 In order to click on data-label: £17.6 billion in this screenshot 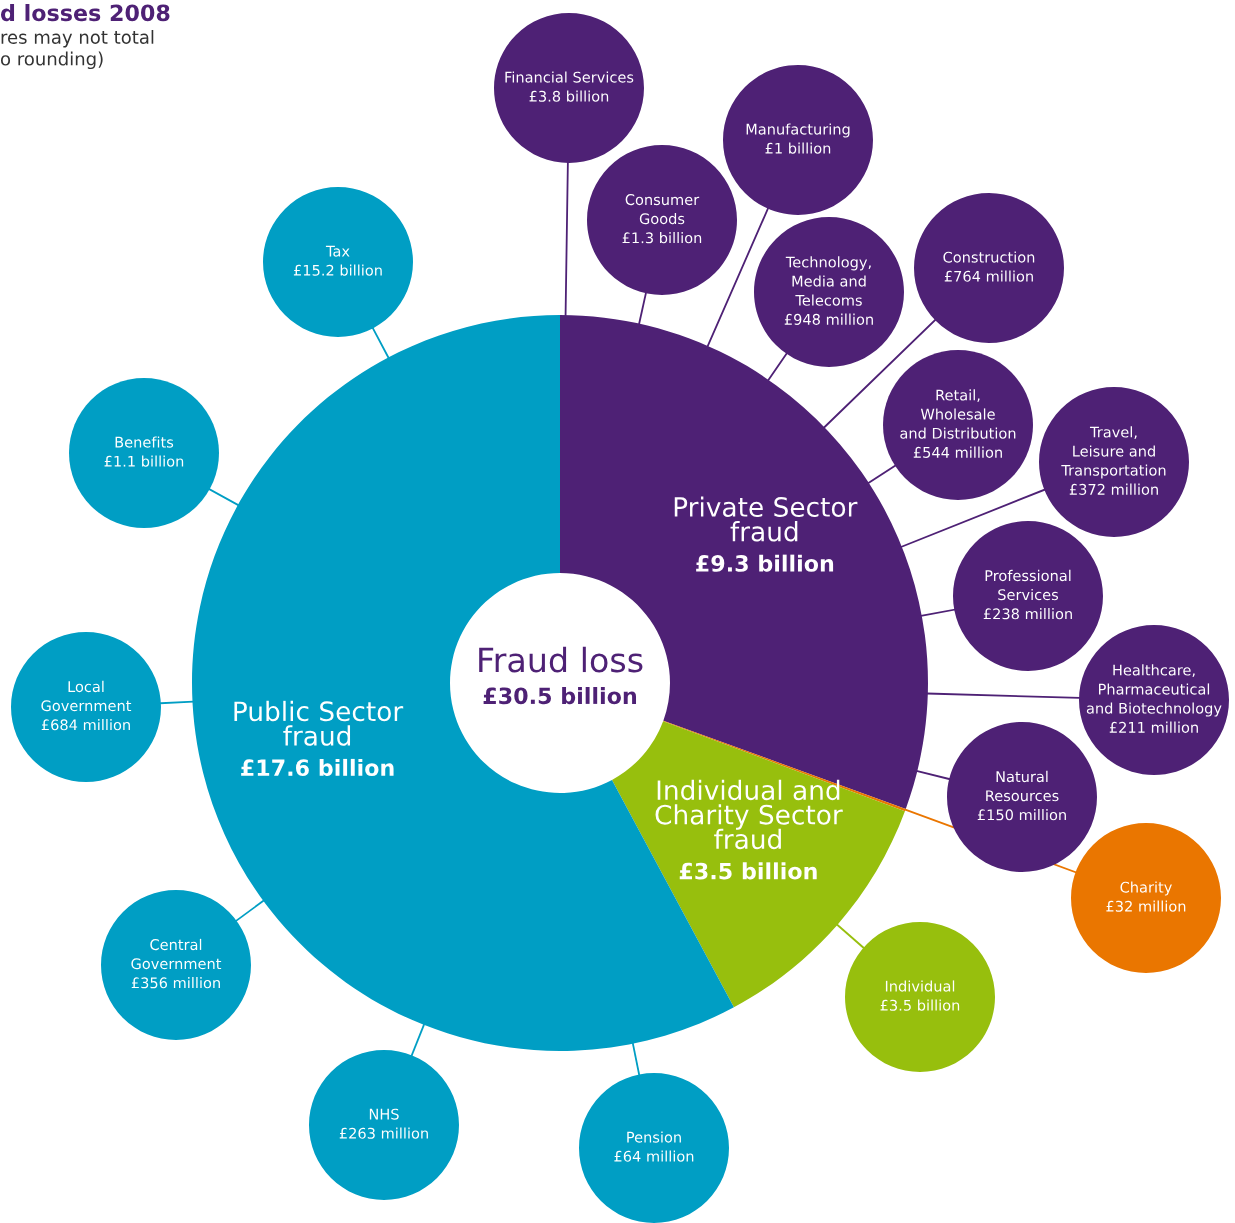, I will do `click(317, 767)`.